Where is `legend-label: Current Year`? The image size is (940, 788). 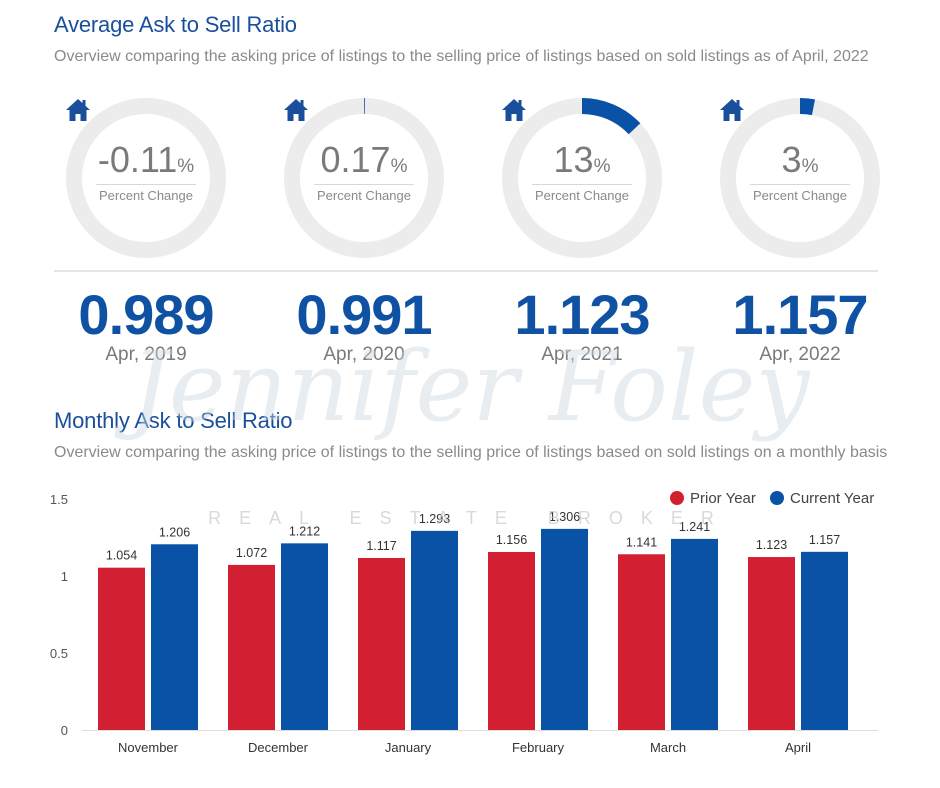
legend-label: Current Year is located at coordinates (832, 498).